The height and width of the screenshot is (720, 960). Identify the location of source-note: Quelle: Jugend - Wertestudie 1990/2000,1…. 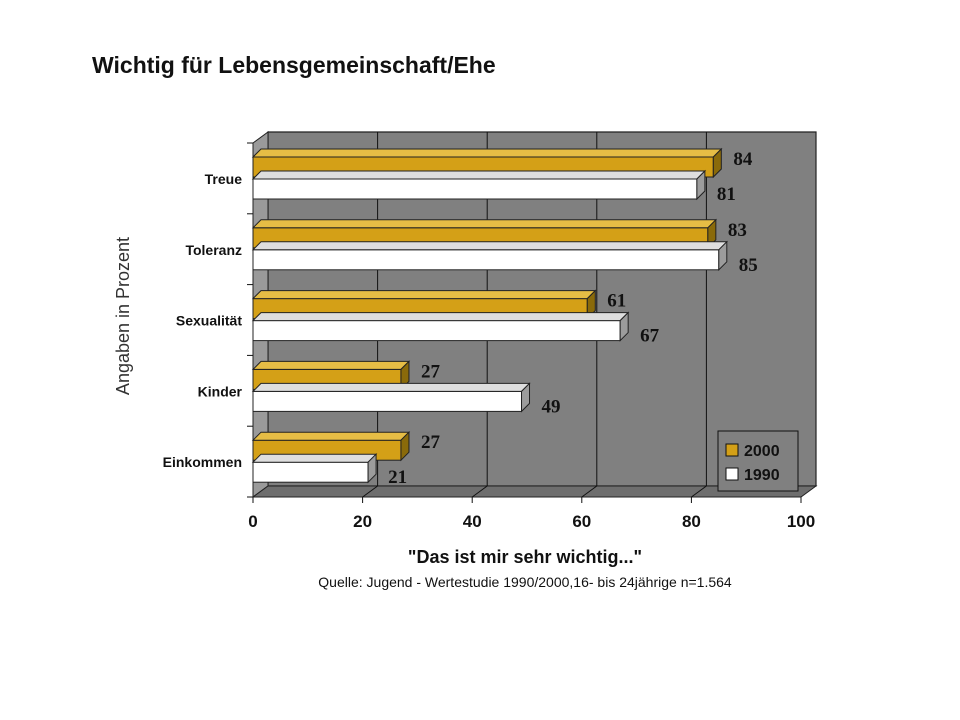
(525, 582).